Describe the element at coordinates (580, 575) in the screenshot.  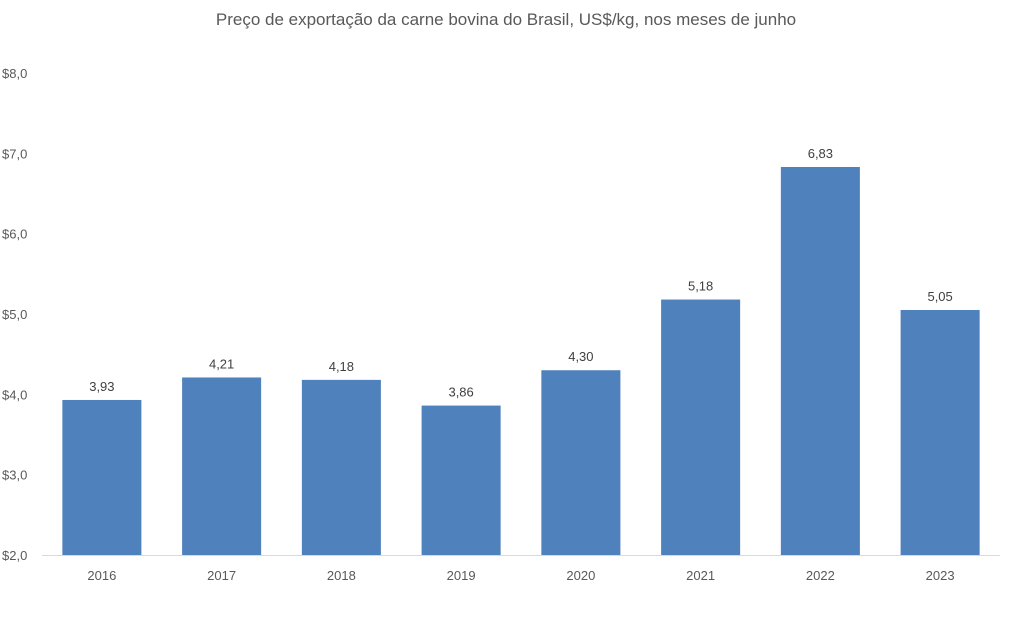
I see `x-tick-label-2020: 2020` at that location.